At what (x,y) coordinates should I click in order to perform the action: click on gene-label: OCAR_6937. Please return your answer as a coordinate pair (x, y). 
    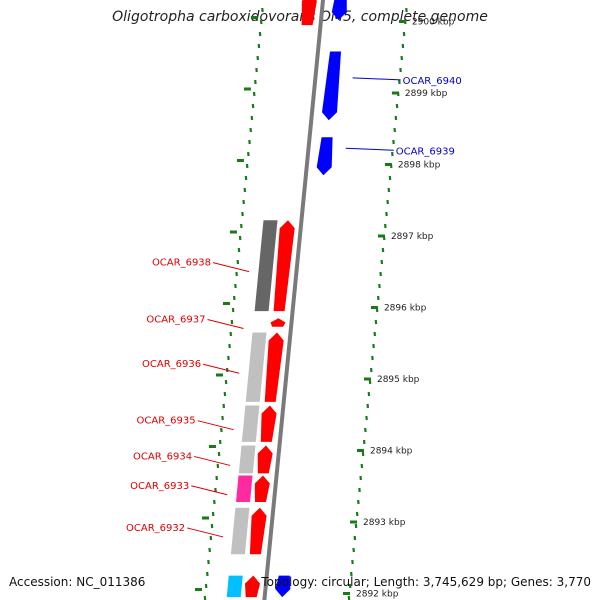
    Looking at the image, I should click on (175, 320).